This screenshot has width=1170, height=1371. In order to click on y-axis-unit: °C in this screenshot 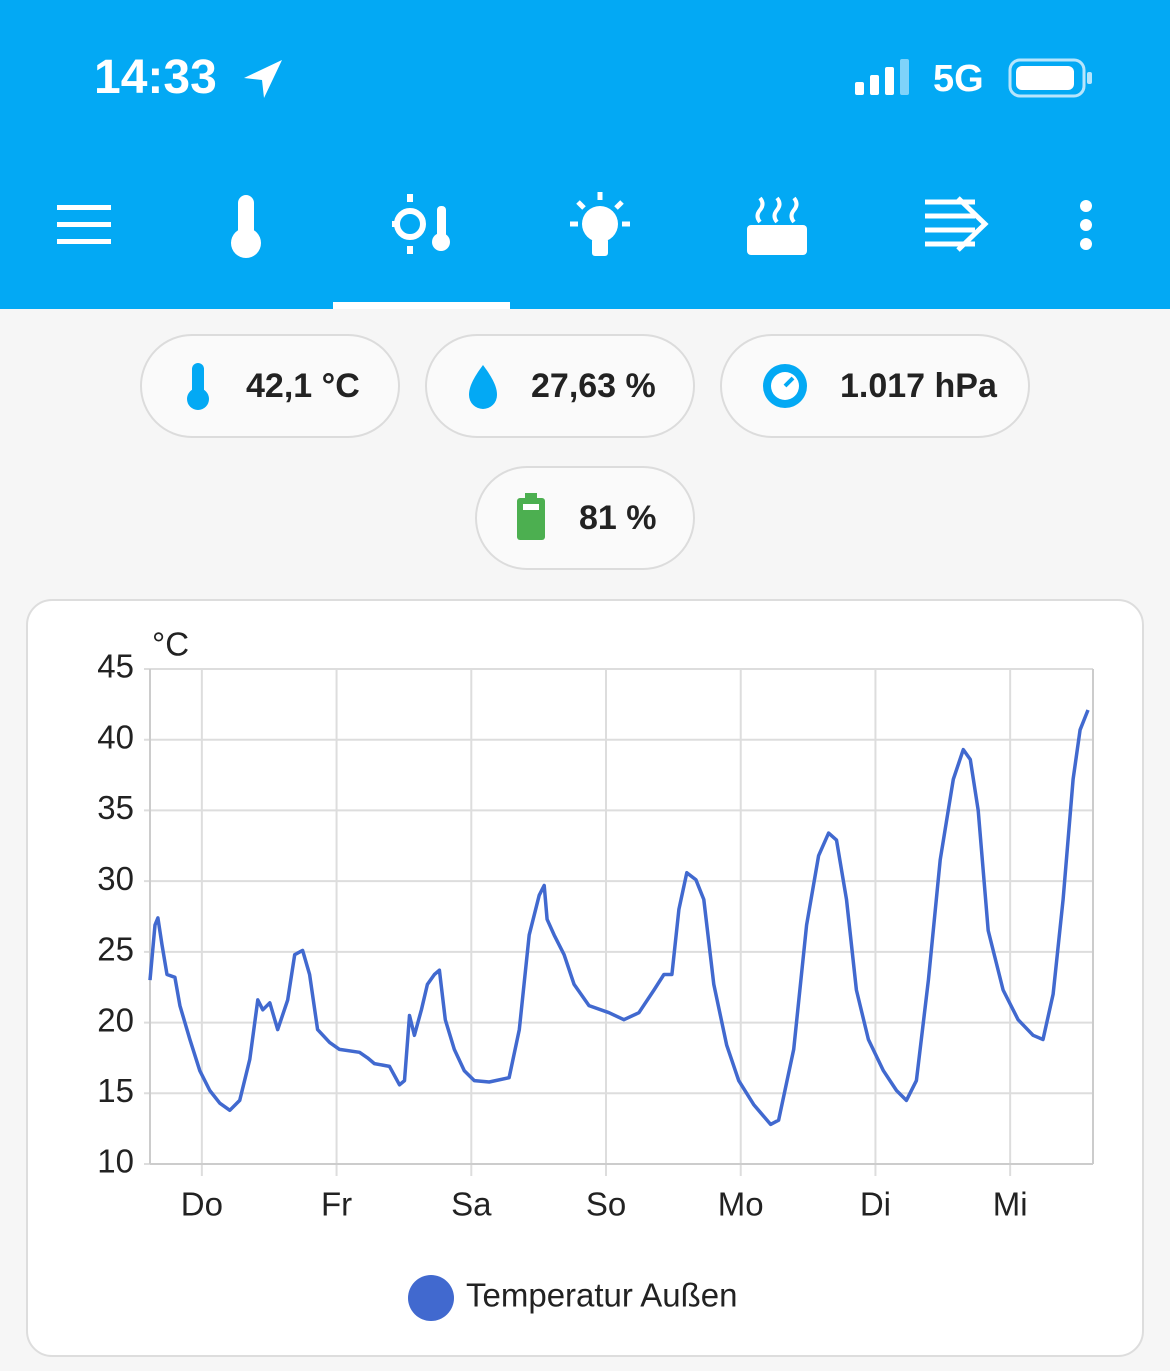, I will do `click(170, 644)`.